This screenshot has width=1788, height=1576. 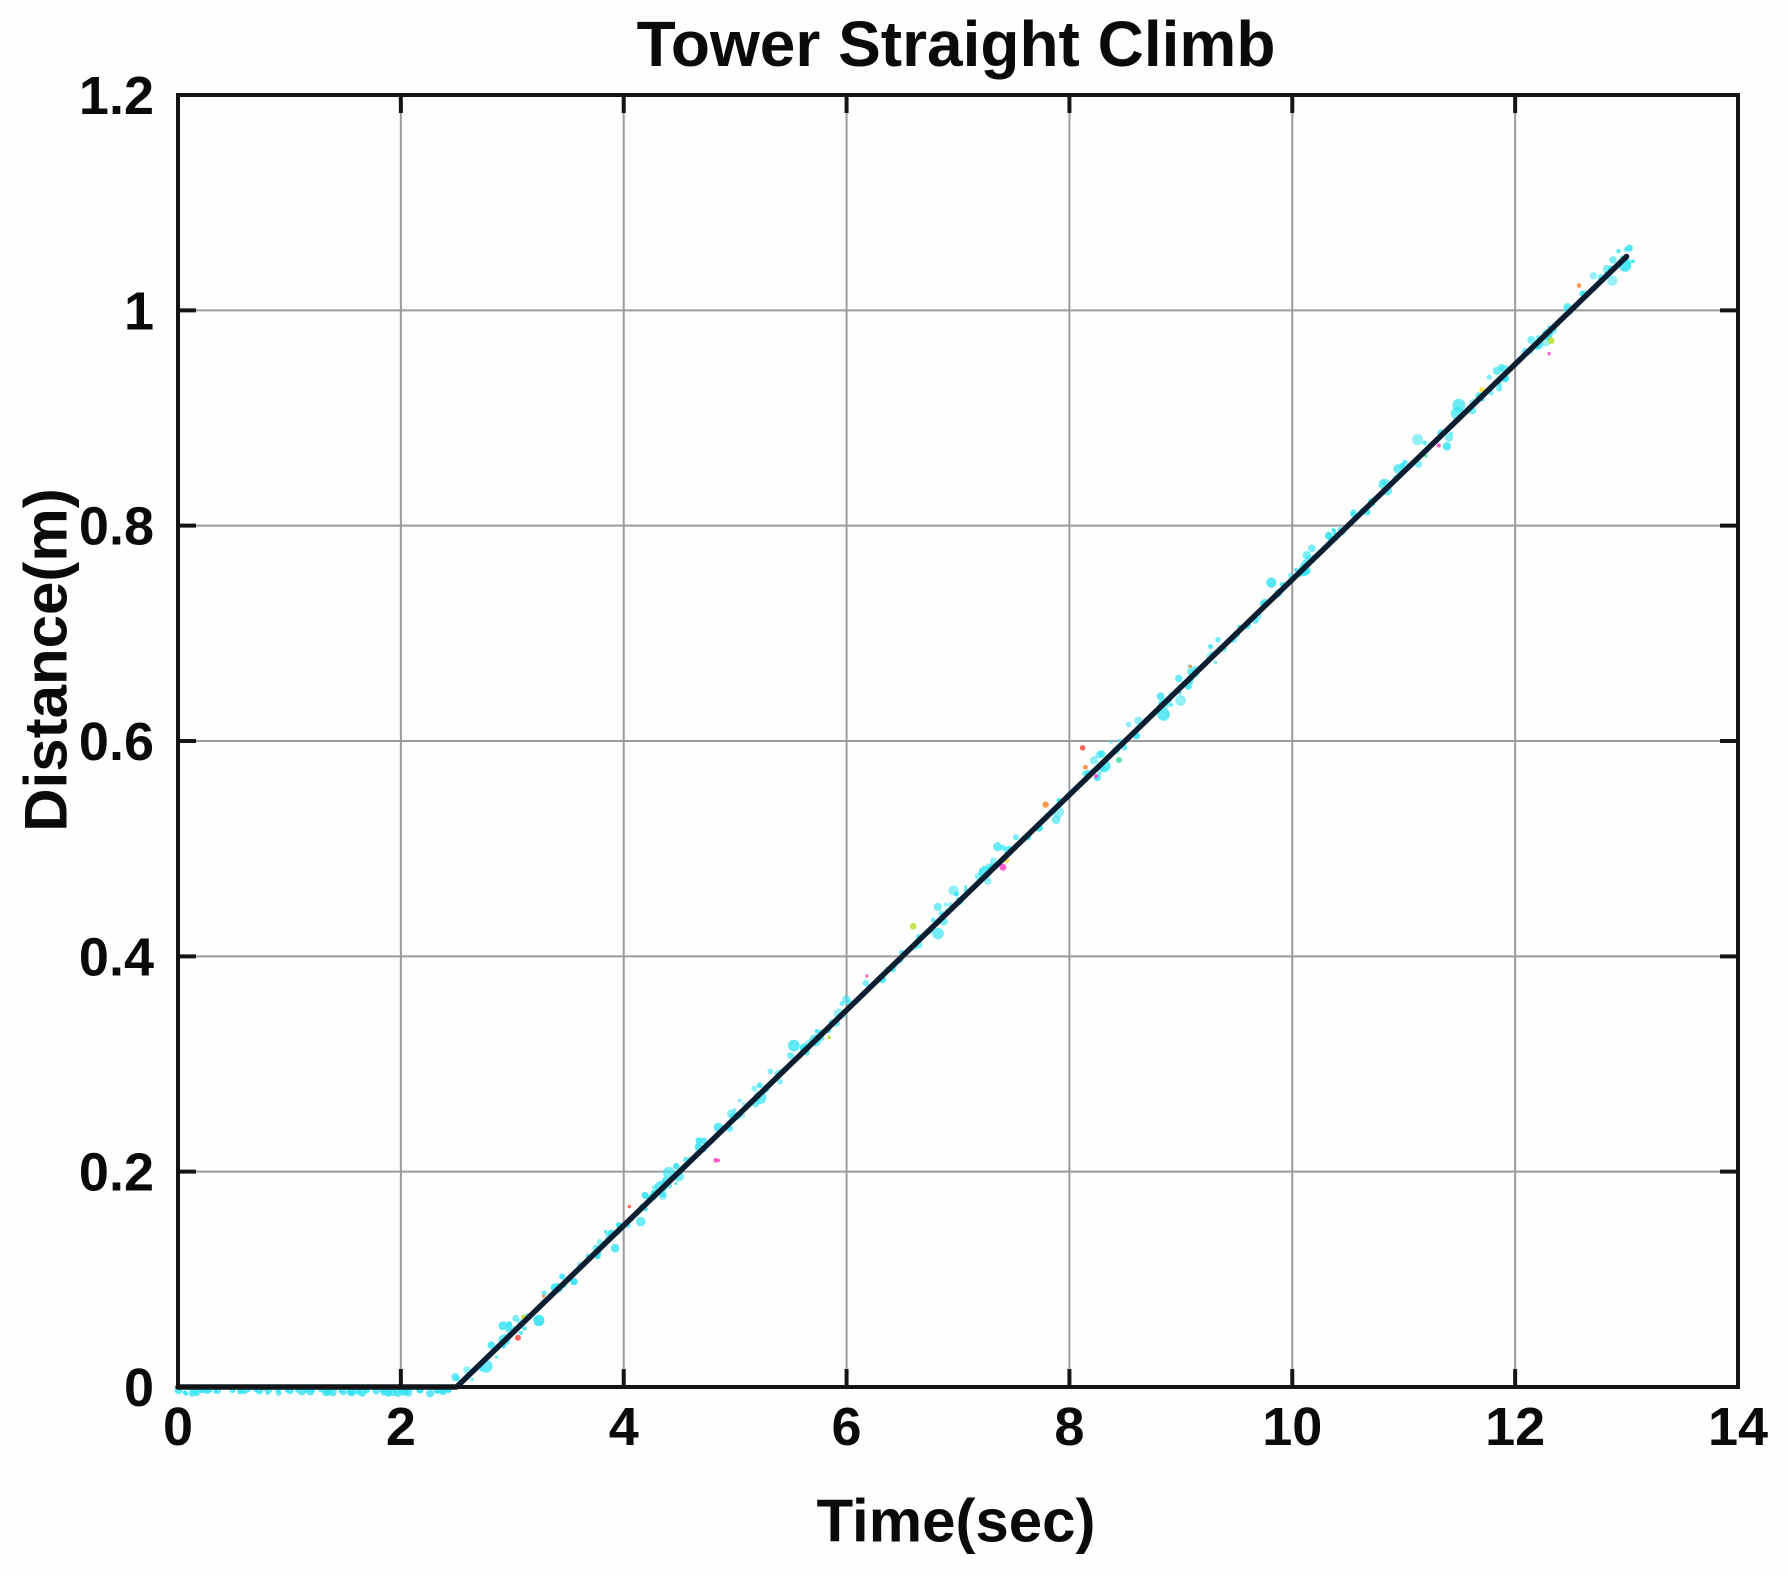 What do you see at coordinates (624, 1427) in the screenshot?
I see `x-tick-label: 4` at bounding box center [624, 1427].